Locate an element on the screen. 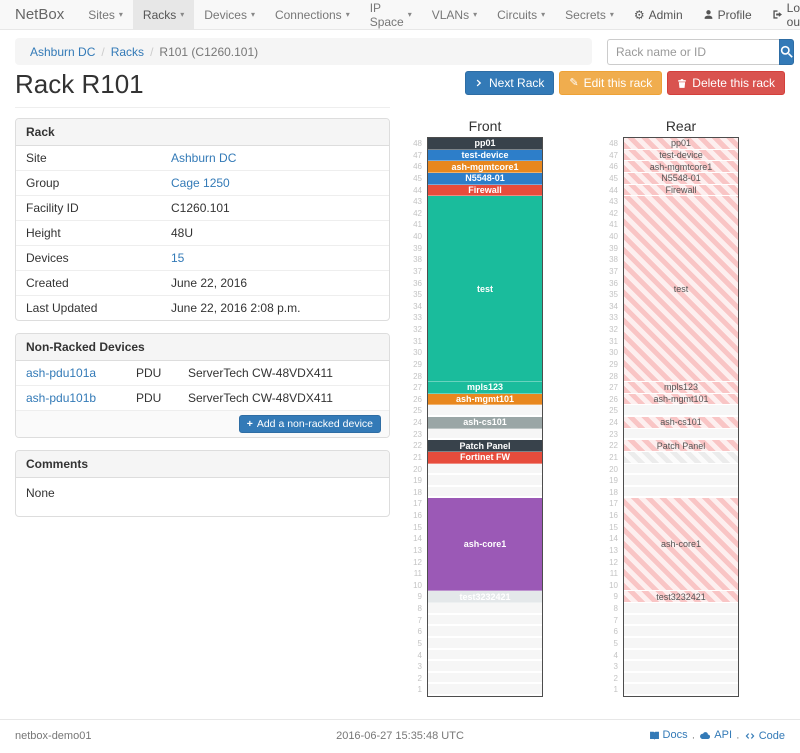 The height and width of the screenshot is (753, 800). unit-number: 40 is located at coordinates (417, 236).